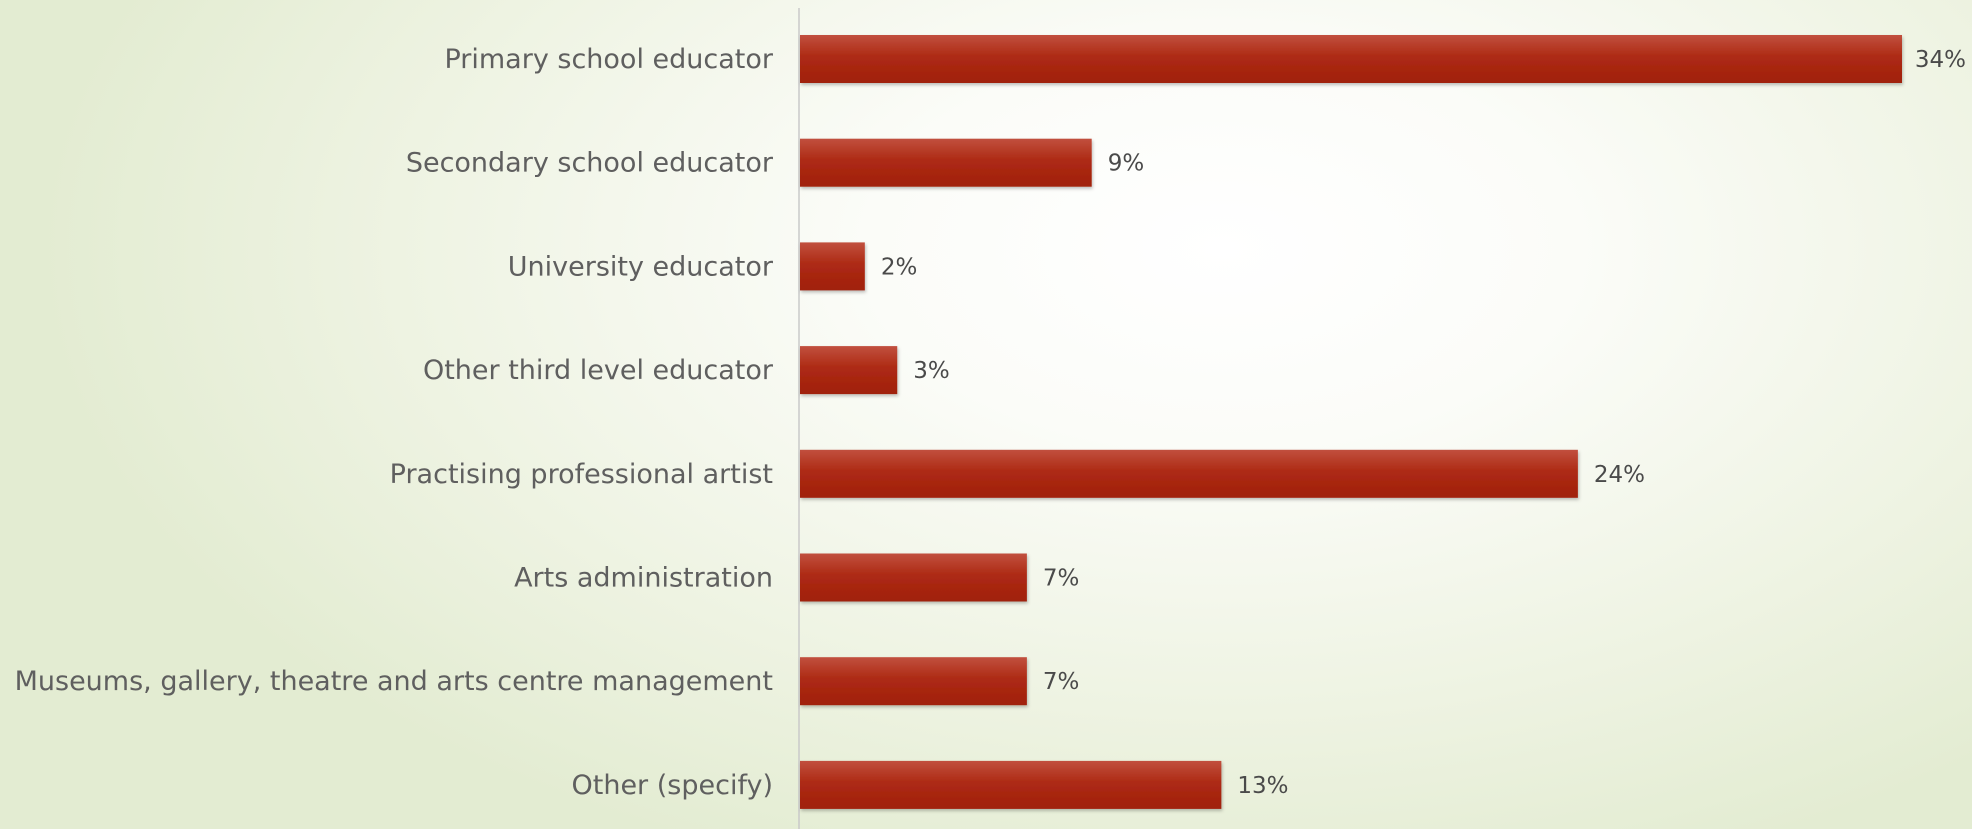 Image resolution: width=1972 pixels, height=829 pixels. I want to click on category-label-2: University educator, so click(641, 266).